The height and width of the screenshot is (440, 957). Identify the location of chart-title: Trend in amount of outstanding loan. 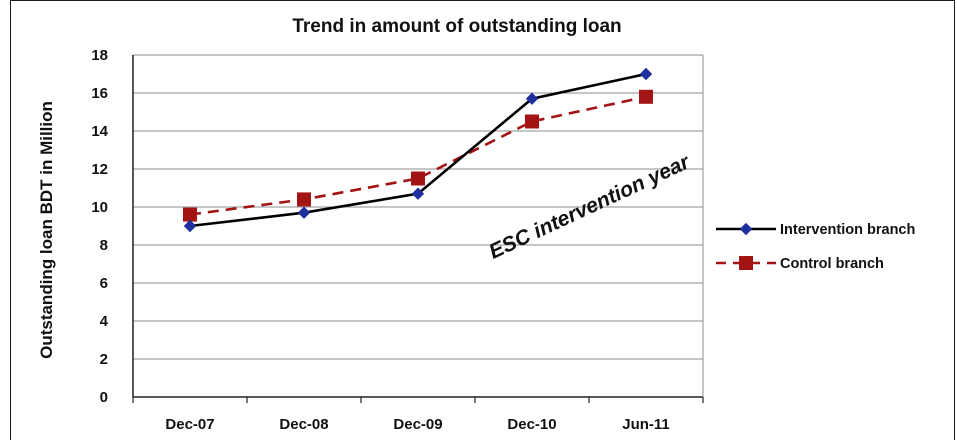
(456, 26).